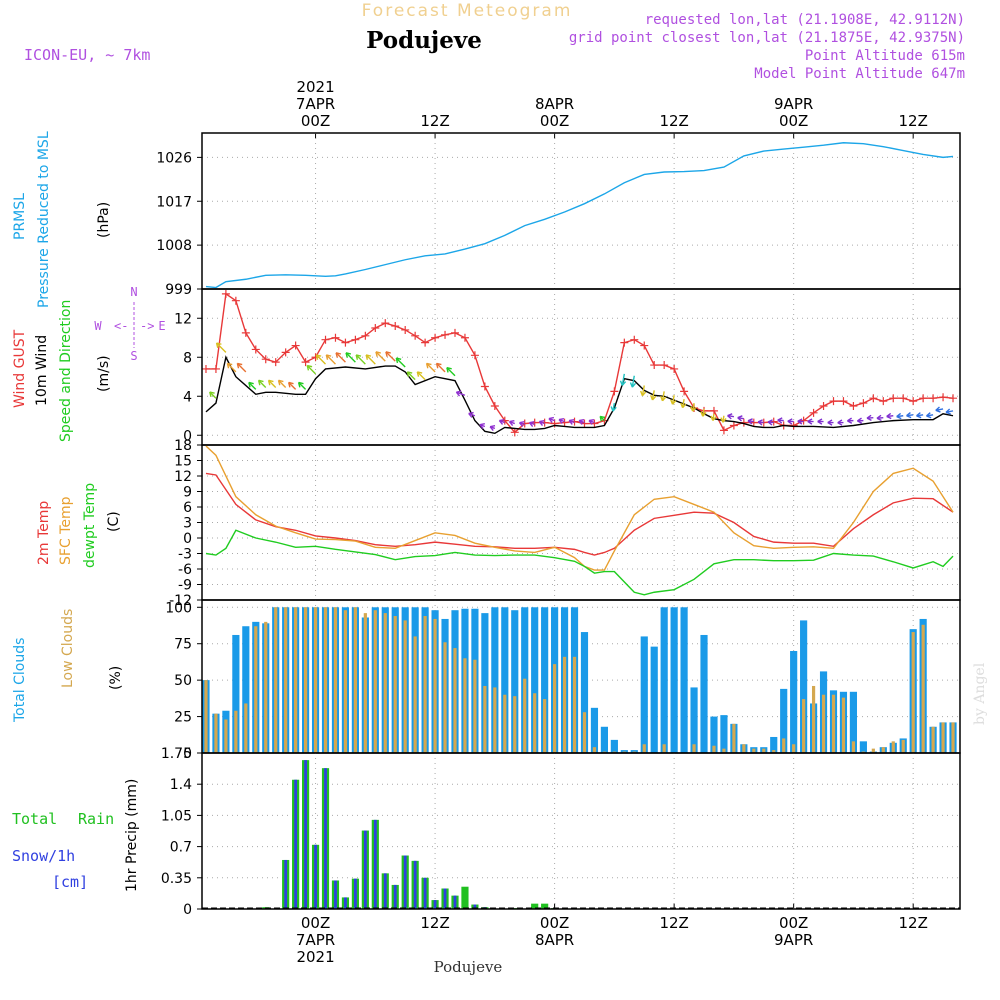 This screenshot has height=1000, width=1000. What do you see at coordinates (793, 940) in the screenshot?
I see `bottom-time-label: 9APR` at bounding box center [793, 940].